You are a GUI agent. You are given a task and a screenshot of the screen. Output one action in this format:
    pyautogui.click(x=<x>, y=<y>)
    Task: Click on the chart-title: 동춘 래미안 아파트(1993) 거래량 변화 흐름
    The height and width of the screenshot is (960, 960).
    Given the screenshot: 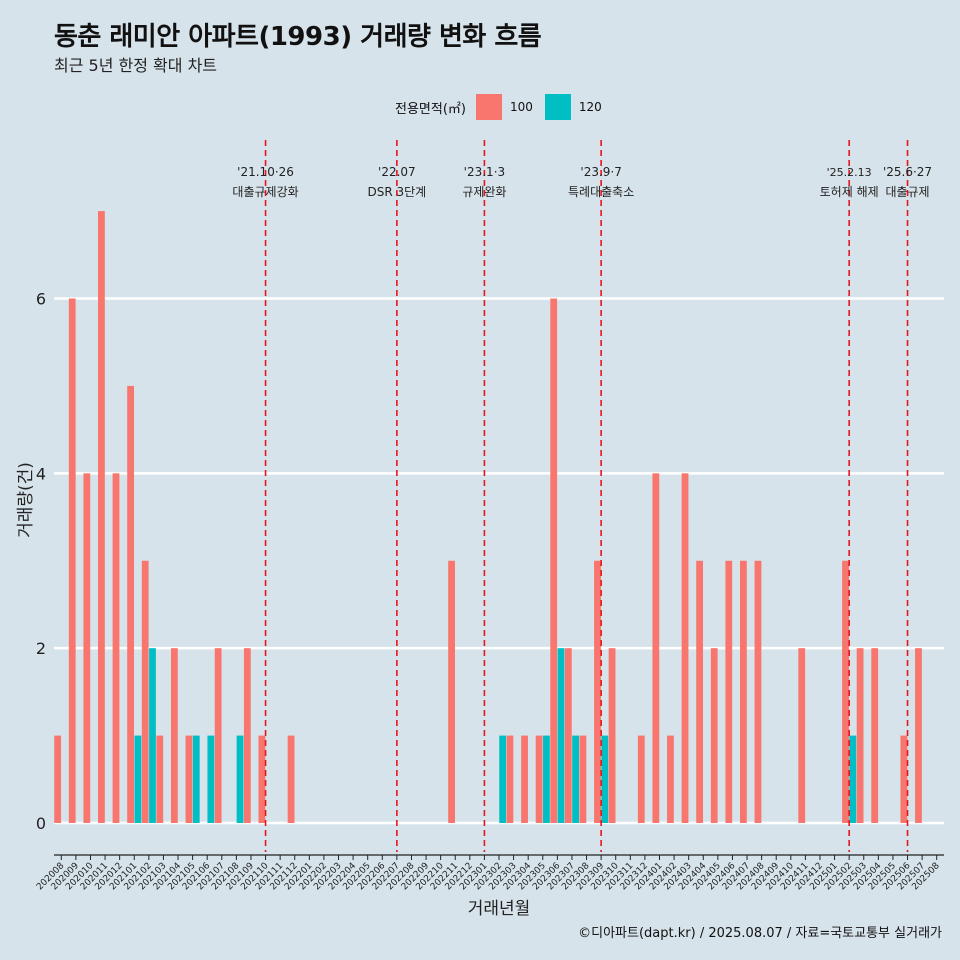 What is the action you would take?
    pyautogui.click(x=298, y=37)
    